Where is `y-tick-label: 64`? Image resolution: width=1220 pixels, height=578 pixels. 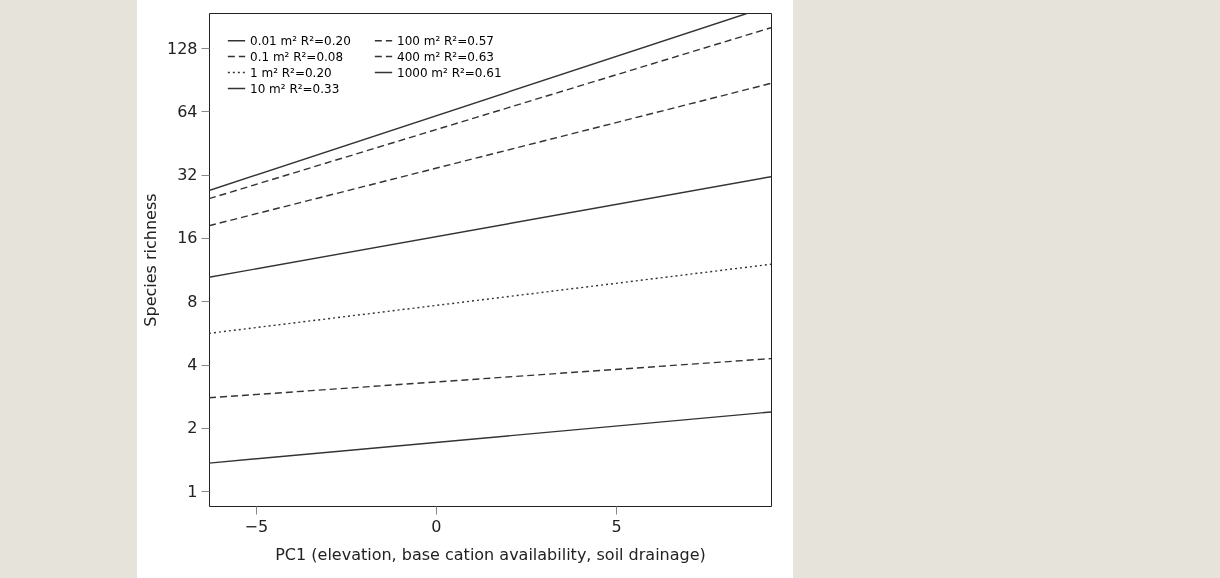
y-tick-label: 64 is located at coordinates (187, 111).